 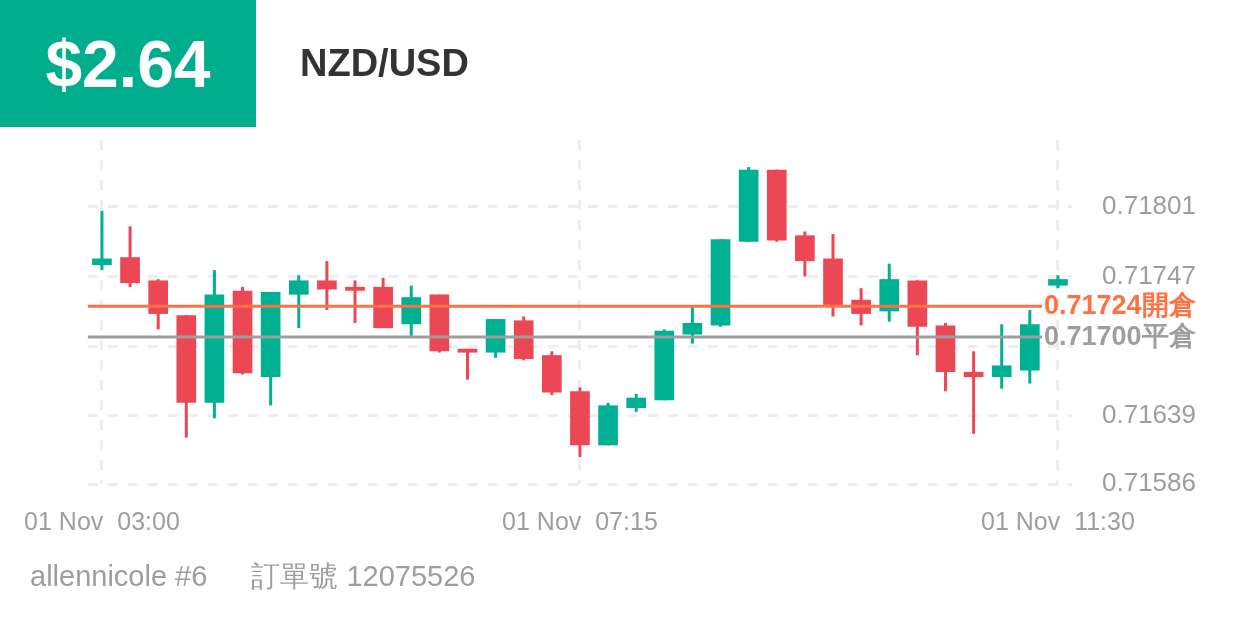 What do you see at coordinates (1149, 482) in the screenshot?
I see `y-tick-label: 0.71586` at bounding box center [1149, 482].